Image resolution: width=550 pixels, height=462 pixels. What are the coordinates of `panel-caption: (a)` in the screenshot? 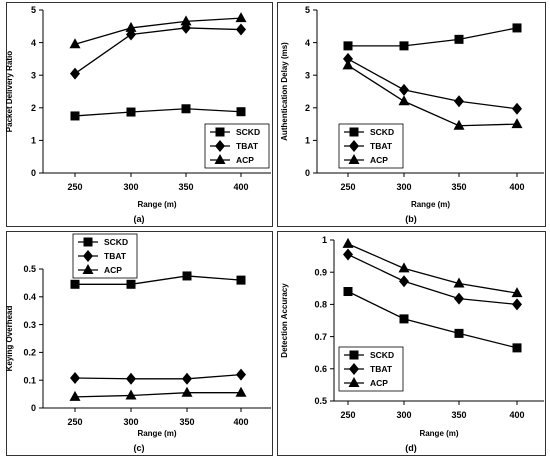 It's located at (139, 219).